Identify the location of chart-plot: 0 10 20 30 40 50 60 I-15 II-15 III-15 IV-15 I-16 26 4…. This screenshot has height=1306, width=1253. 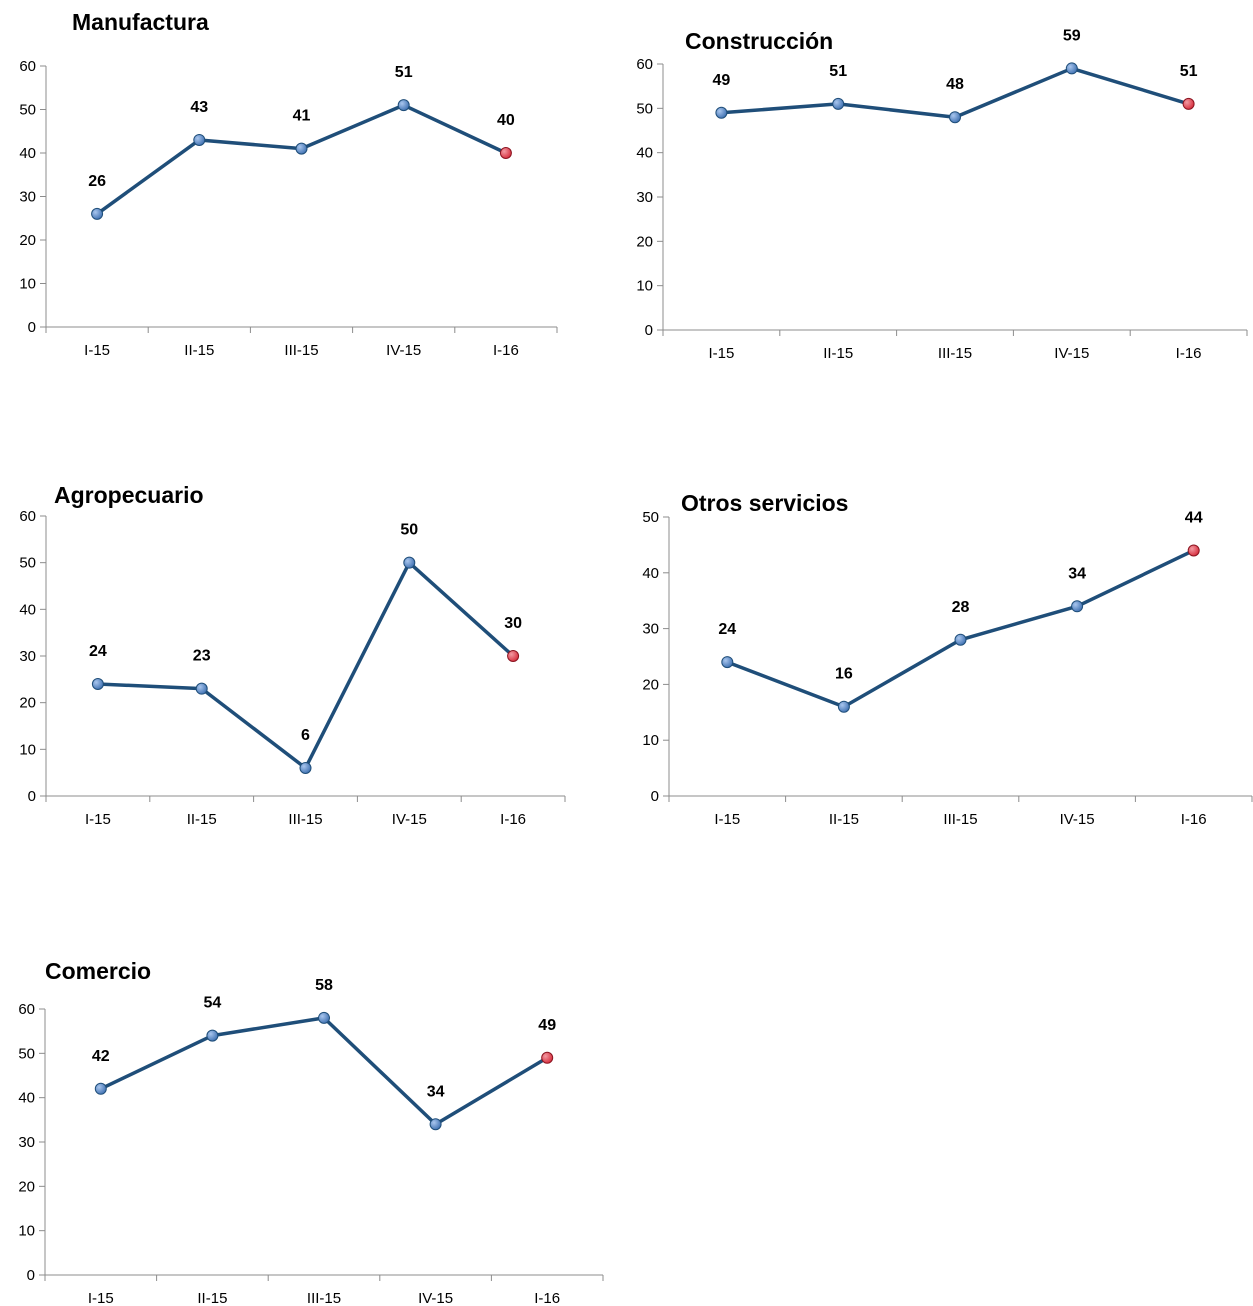
(288, 208).